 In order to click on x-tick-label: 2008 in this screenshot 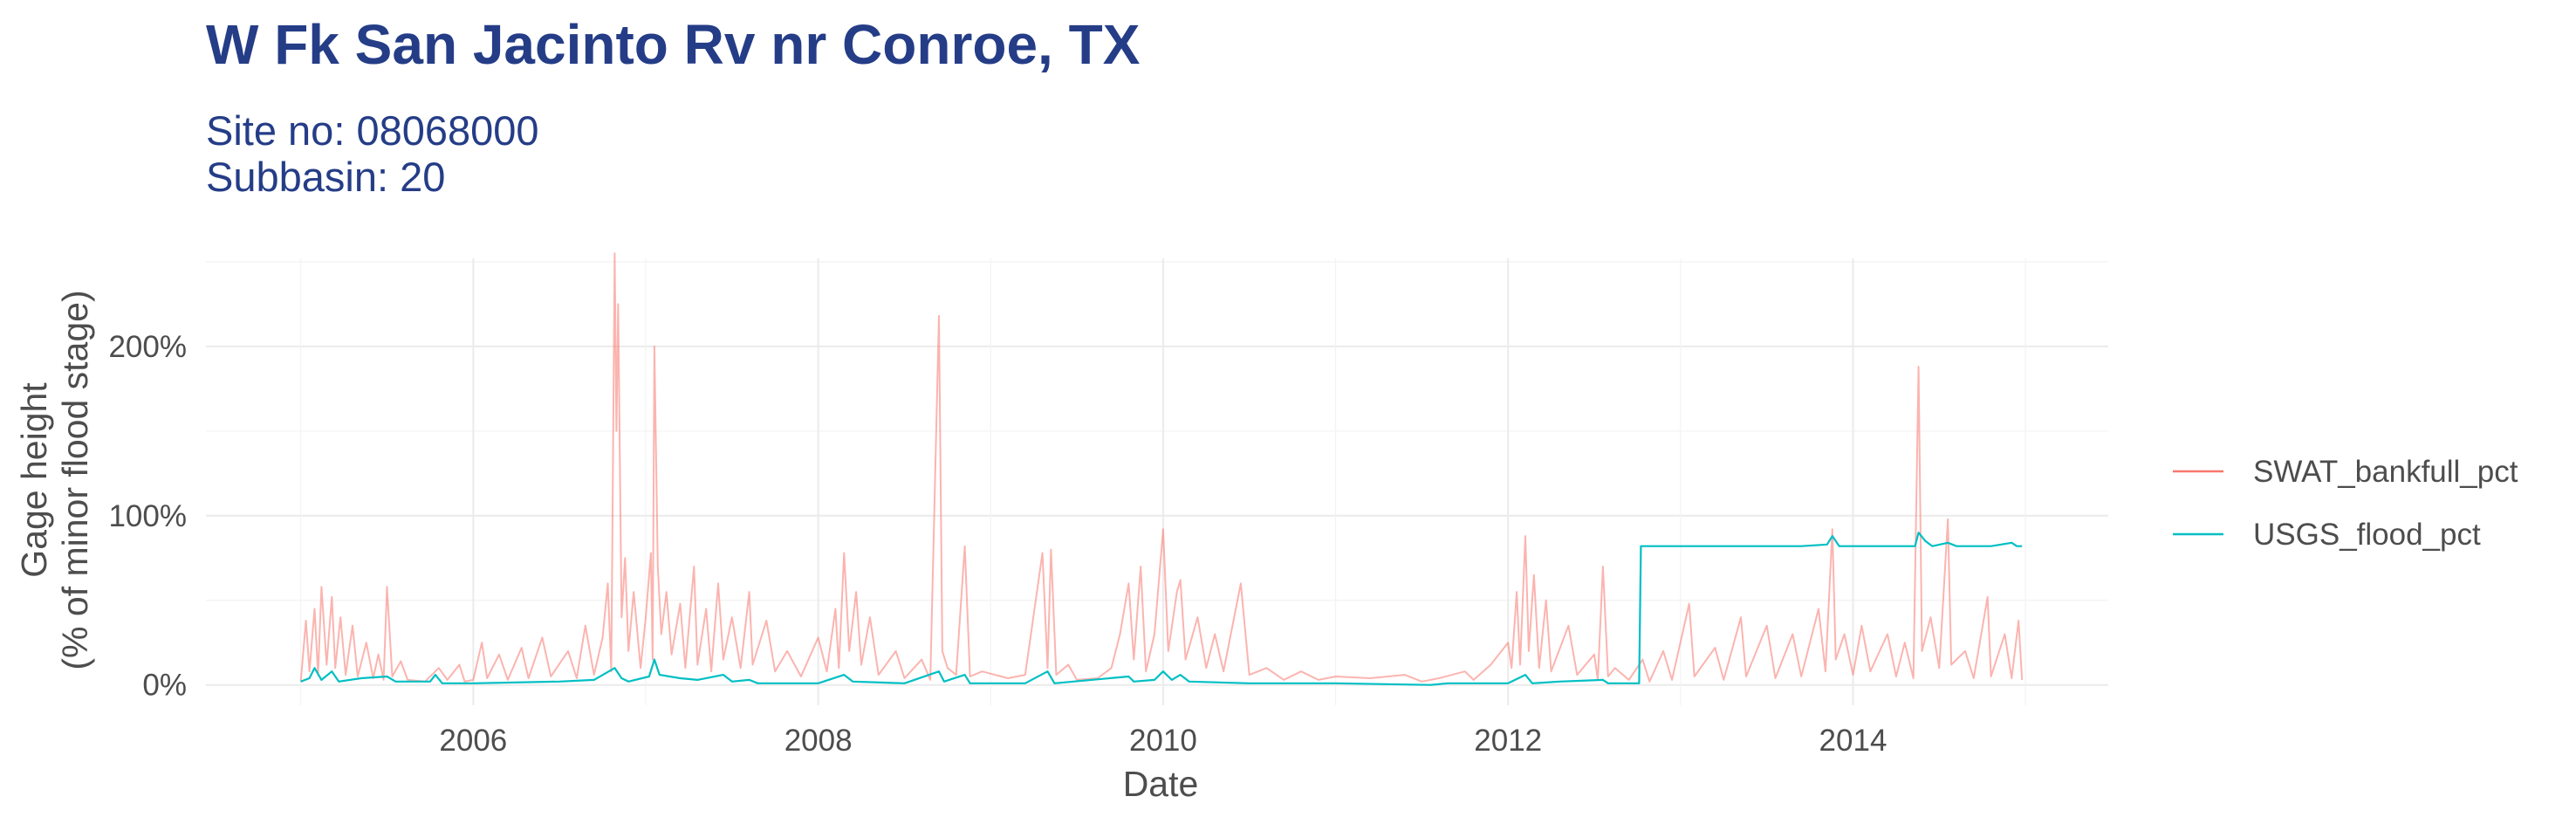, I will do `click(819, 741)`.